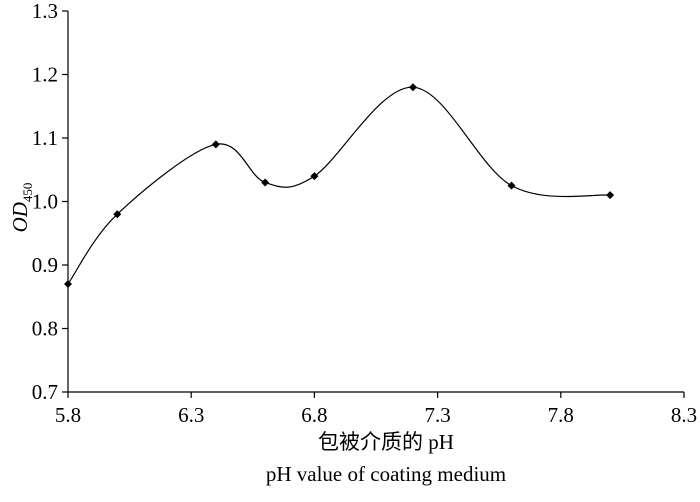  Describe the element at coordinates (386, 442) in the screenshot. I see `x-axis-label-chinese: 包被介质的 pH` at that location.